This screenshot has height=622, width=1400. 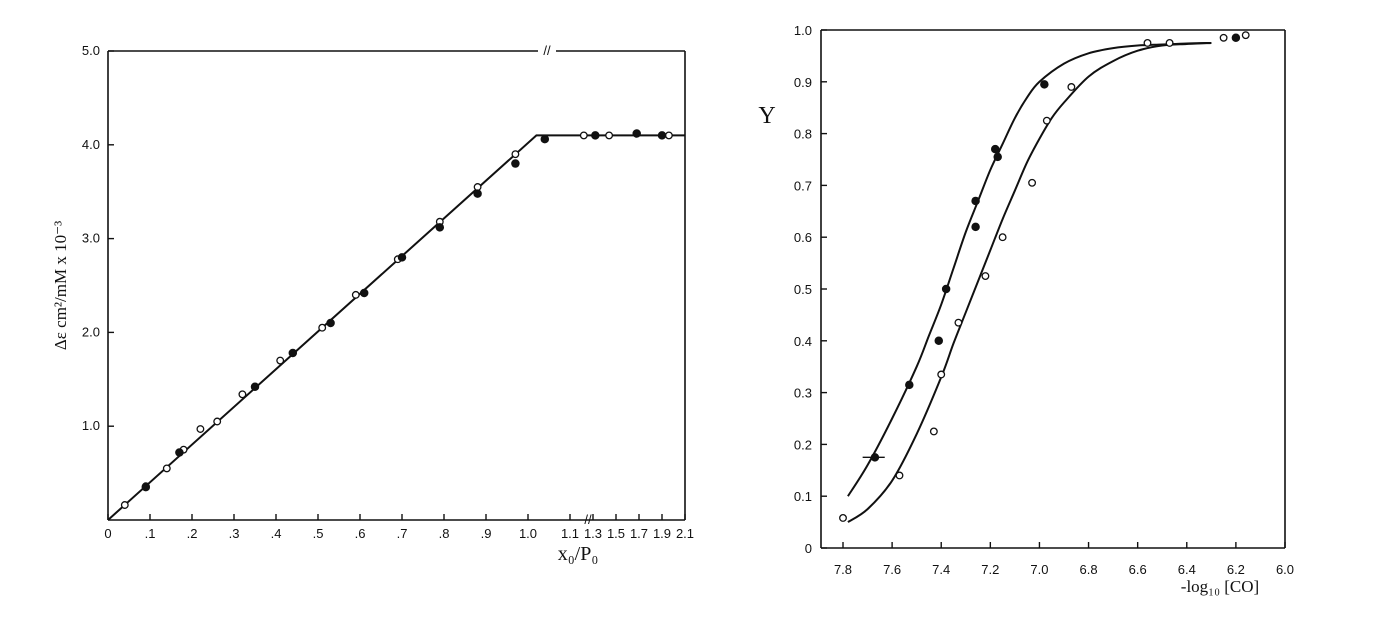 What do you see at coordinates (1138, 569) in the screenshot?
I see `x-tick-label: 6.6` at bounding box center [1138, 569].